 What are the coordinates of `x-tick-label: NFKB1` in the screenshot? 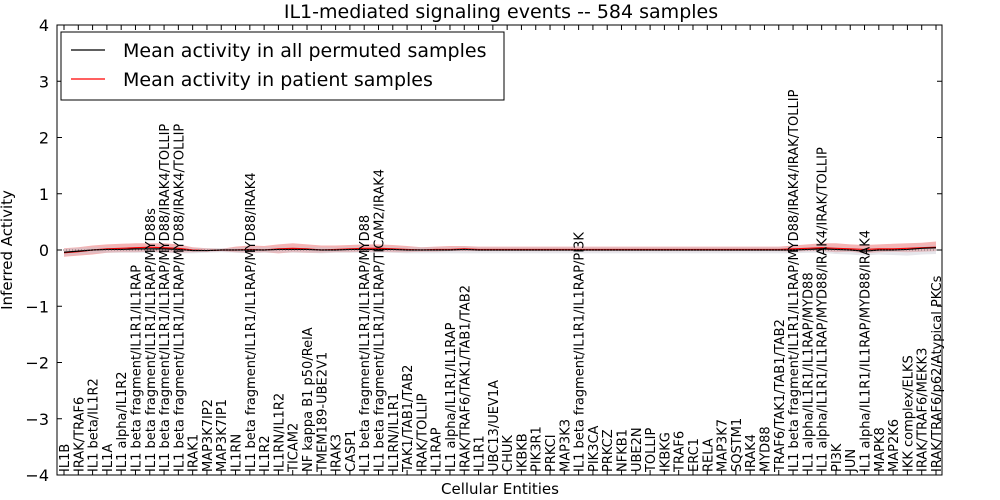 It's located at (623, 450).